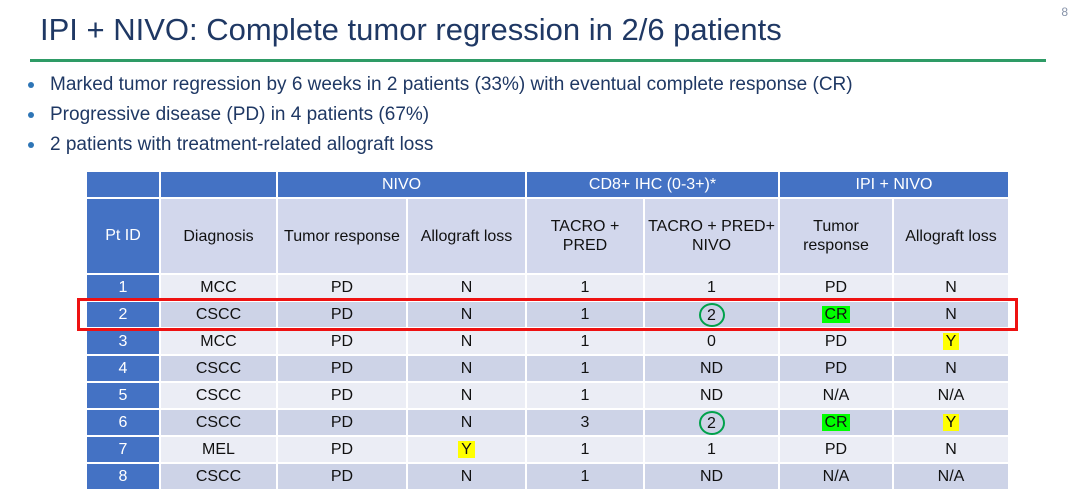 Image resolution: width=1080 pixels, height=498 pixels. Describe the element at coordinates (123, 314) in the screenshot. I see `pt-id-cell: 2` at that location.